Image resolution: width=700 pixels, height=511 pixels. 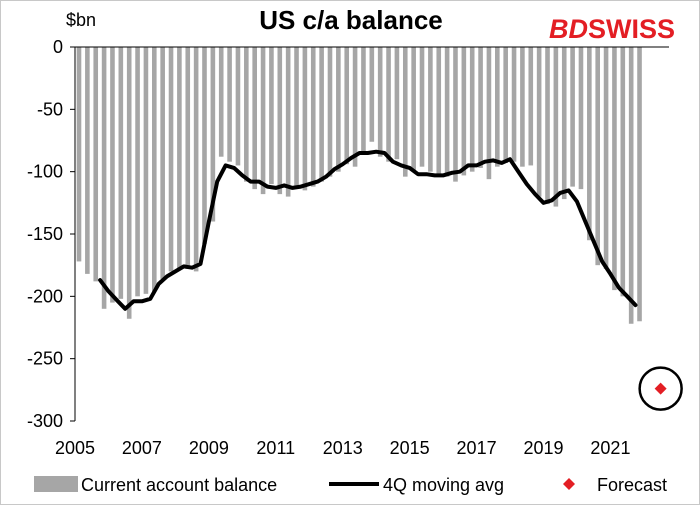 What do you see at coordinates (50, 109) in the screenshot?
I see `y-tick-label: -50` at bounding box center [50, 109].